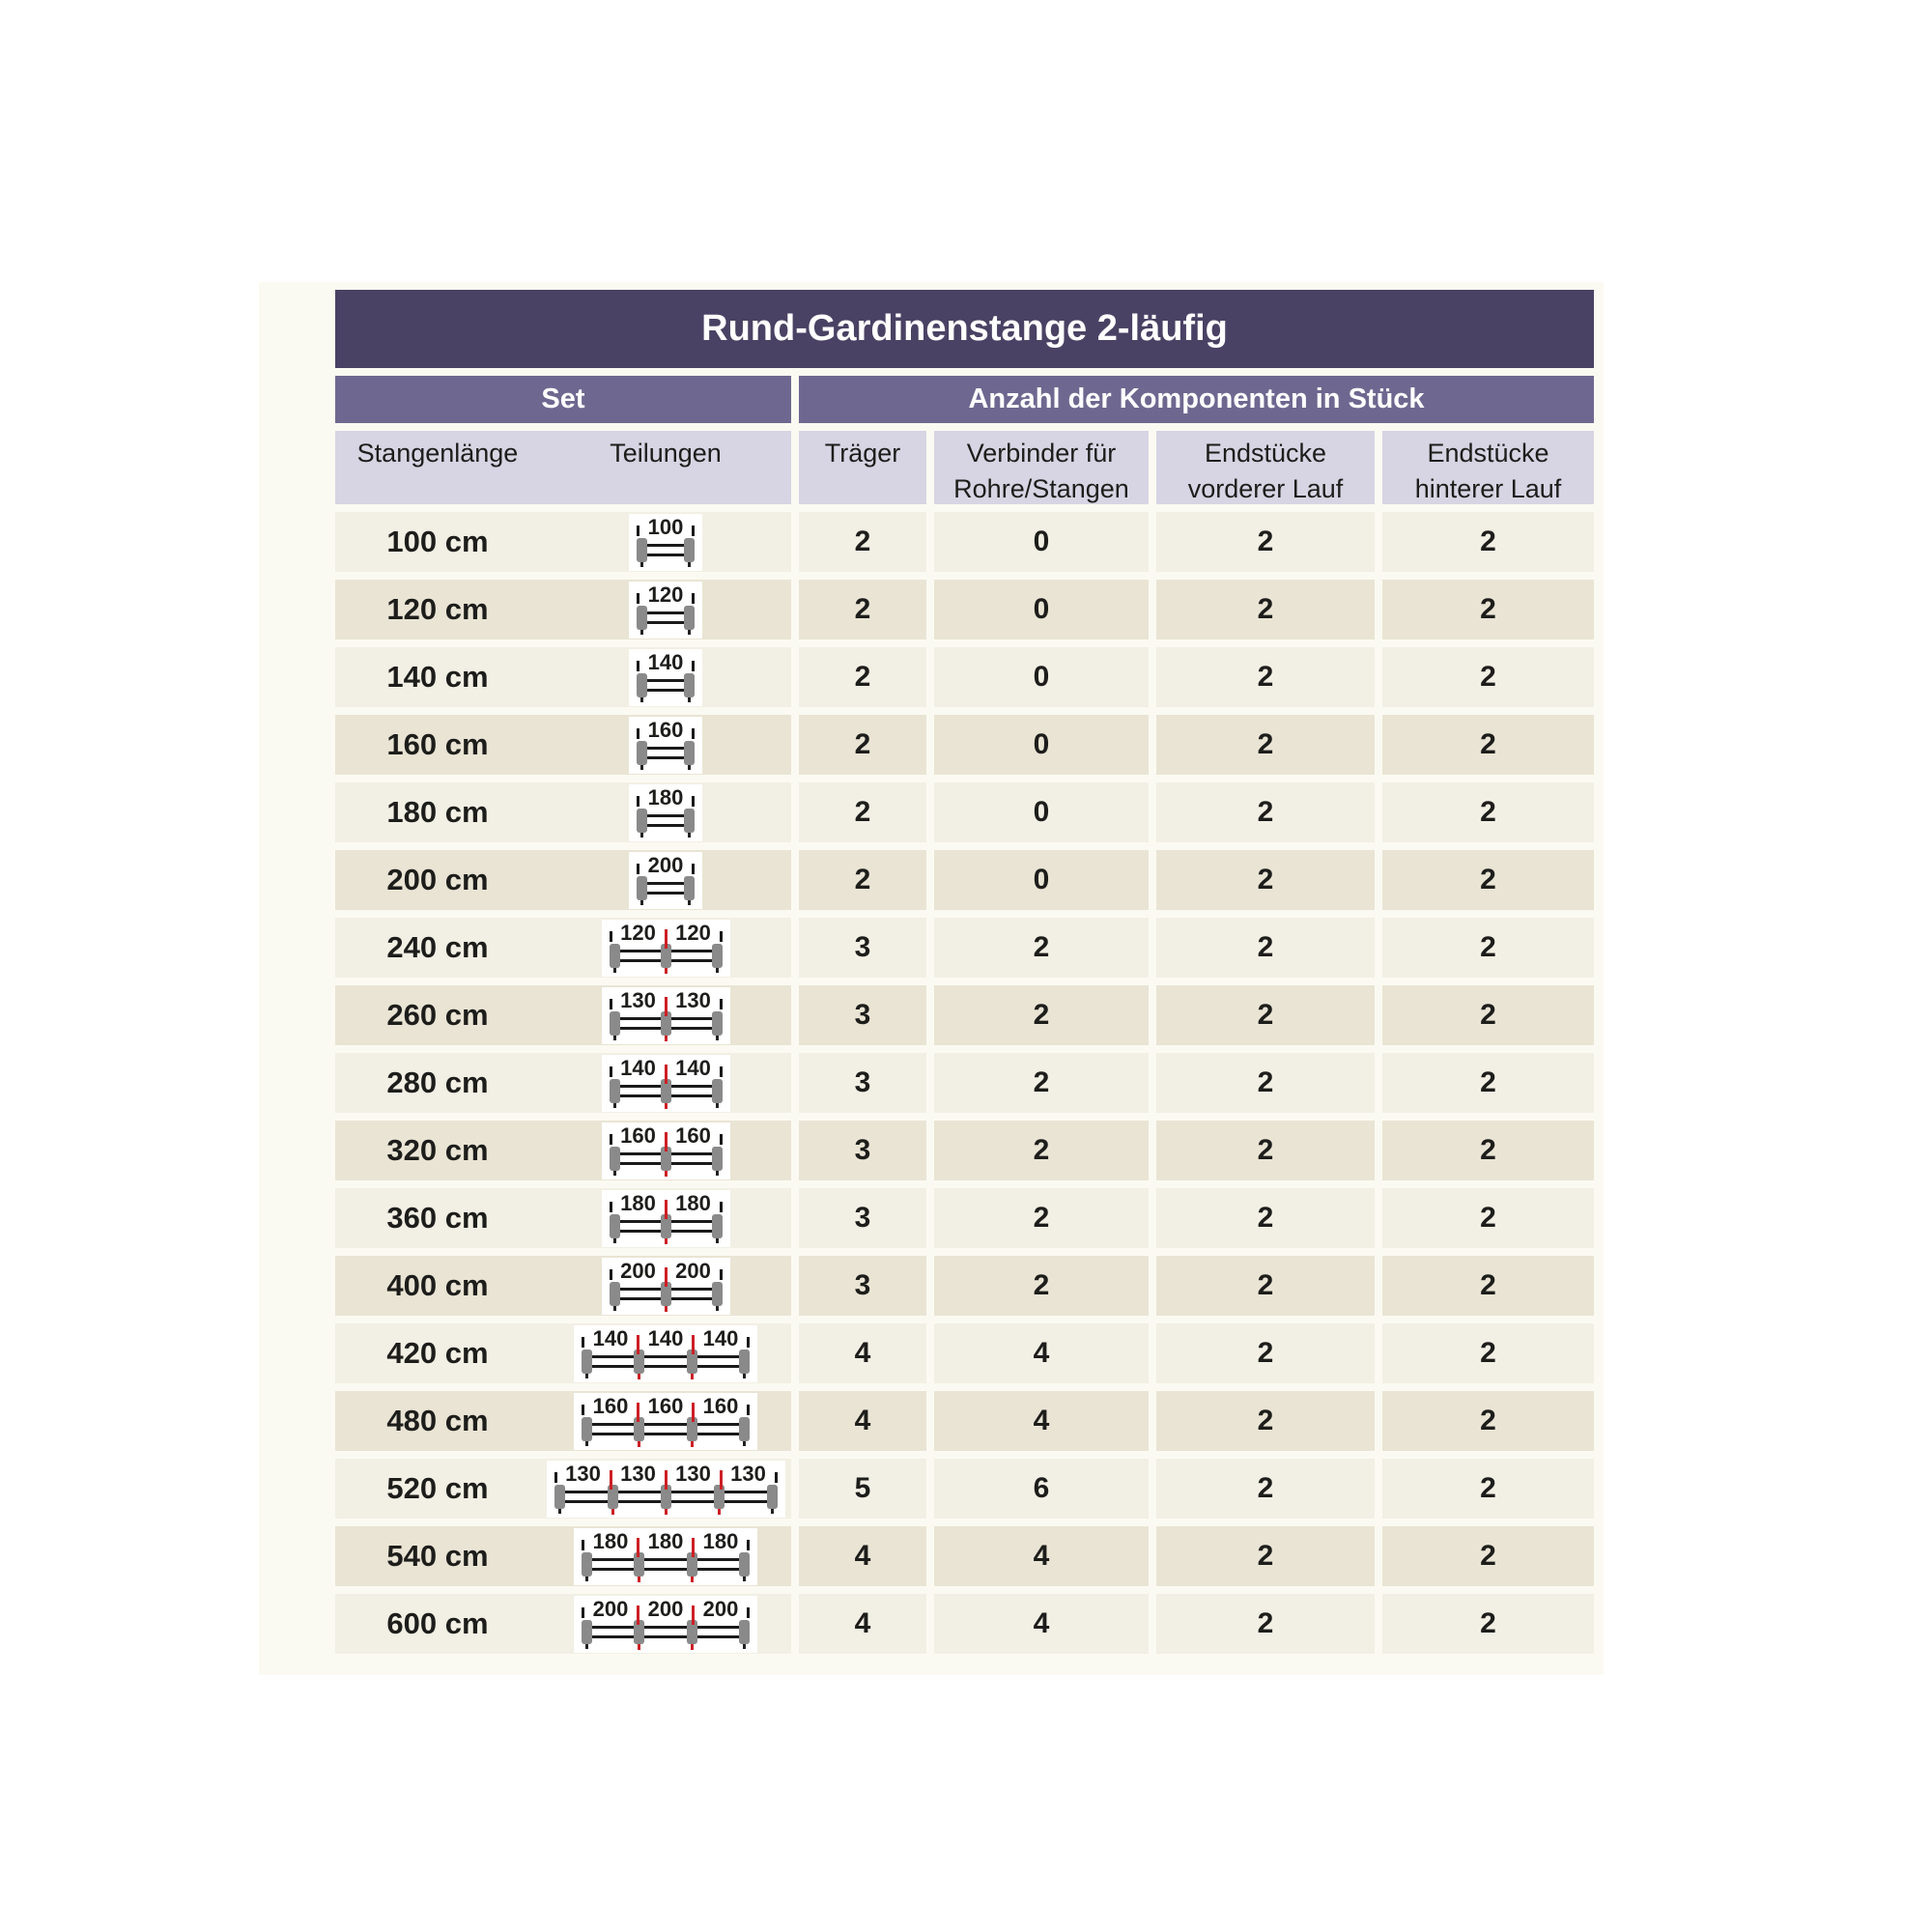 Image resolution: width=1932 pixels, height=1932 pixels. I want to click on rod-length-label: 600 cm, so click(437, 1623).